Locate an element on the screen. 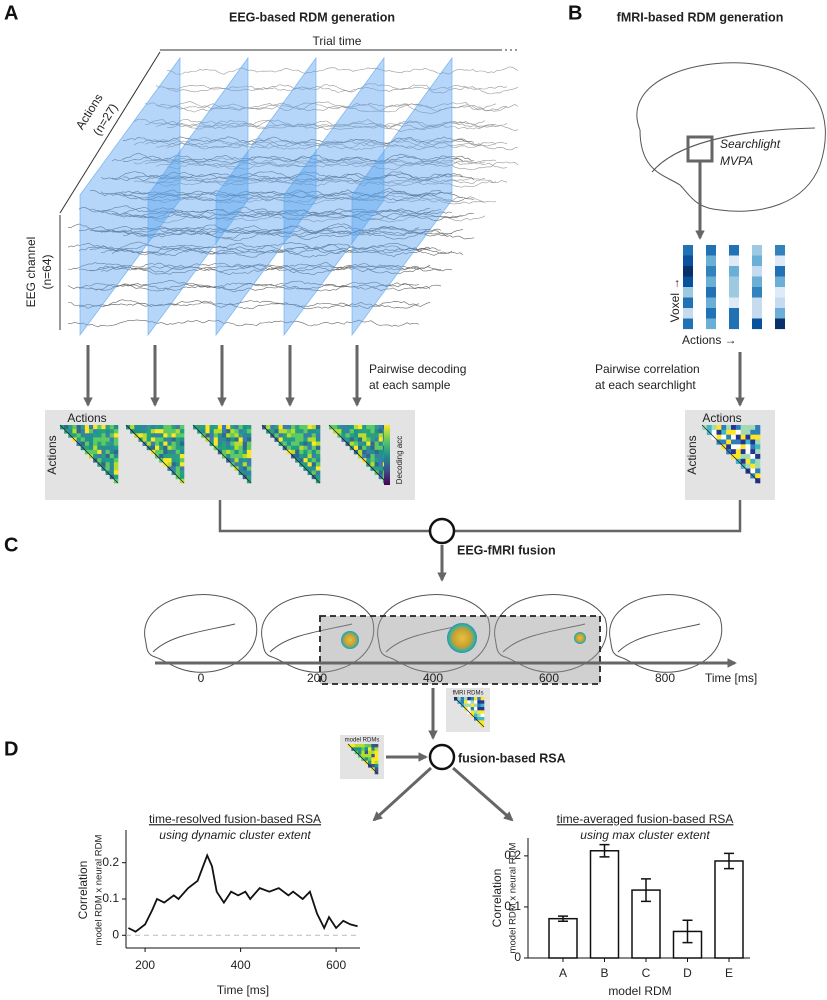 Image resolution: width=827 pixels, height=1000 pixels. panel-letter: C is located at coordinates (11, 545).